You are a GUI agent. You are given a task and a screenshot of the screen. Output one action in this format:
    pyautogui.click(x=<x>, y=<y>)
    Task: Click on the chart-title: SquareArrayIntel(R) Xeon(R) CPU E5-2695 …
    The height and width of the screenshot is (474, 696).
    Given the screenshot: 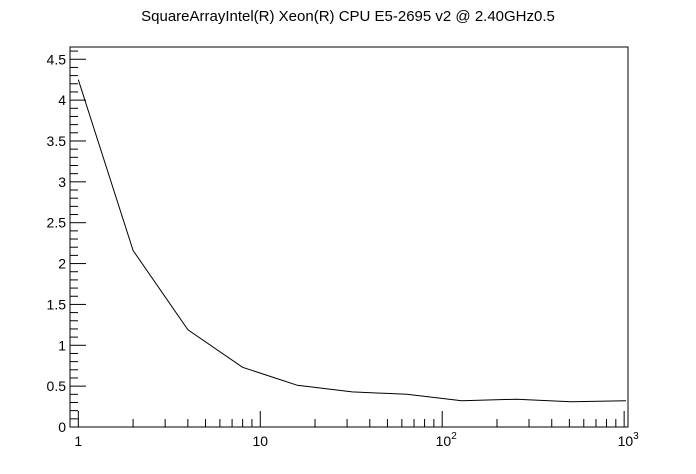 What is the action you would take?
    pyautogui.click(x=348, y=16)
    